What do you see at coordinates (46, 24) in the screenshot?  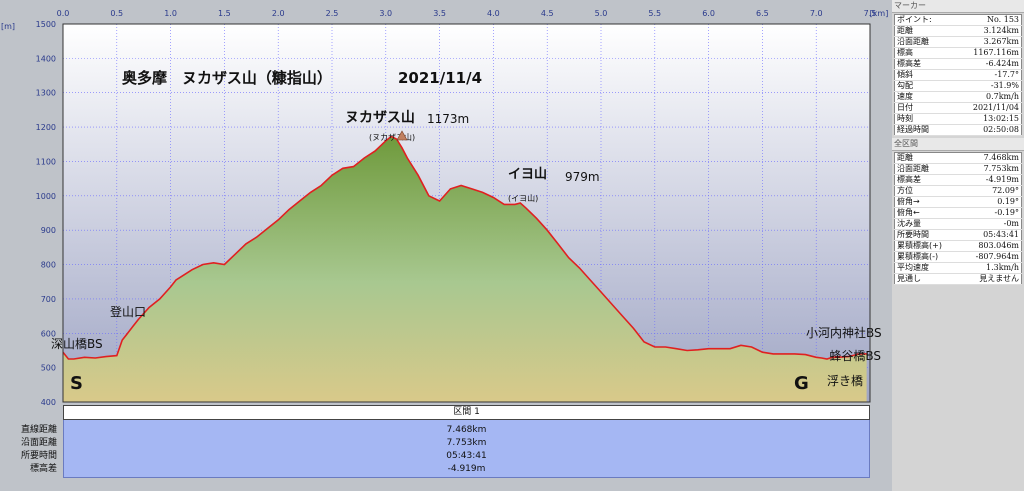 I see `y-tick-label: 1500` at bounding box center [46, 24].